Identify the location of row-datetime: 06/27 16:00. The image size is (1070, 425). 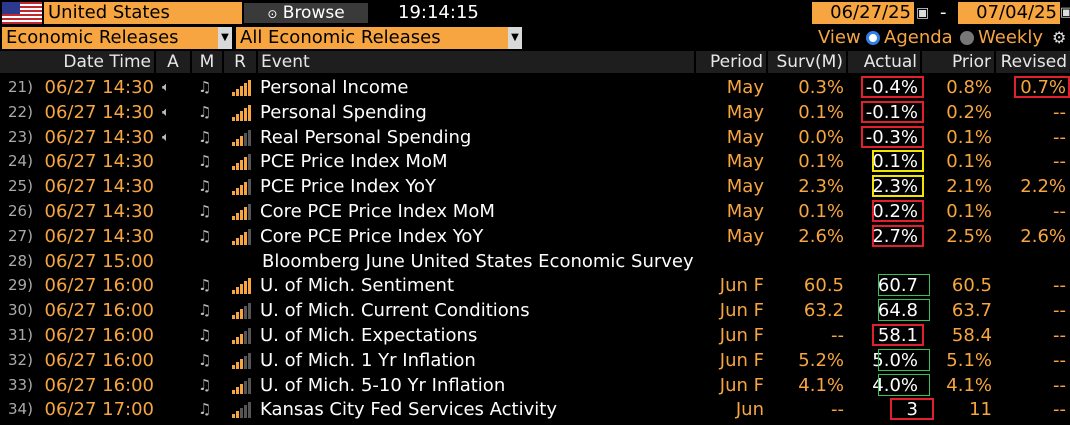
(99, 335).